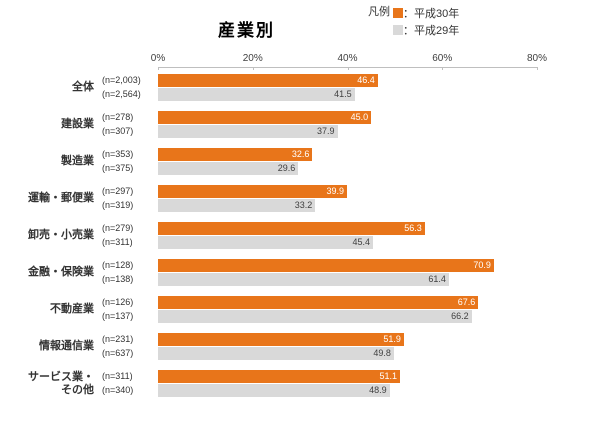 Image resolution: width=600 pixels, height=425 pixels. I want to click on chart-row: 運輸・郵便業 (n=297) (n=319) 39.9 33.2, so click(268, 198).